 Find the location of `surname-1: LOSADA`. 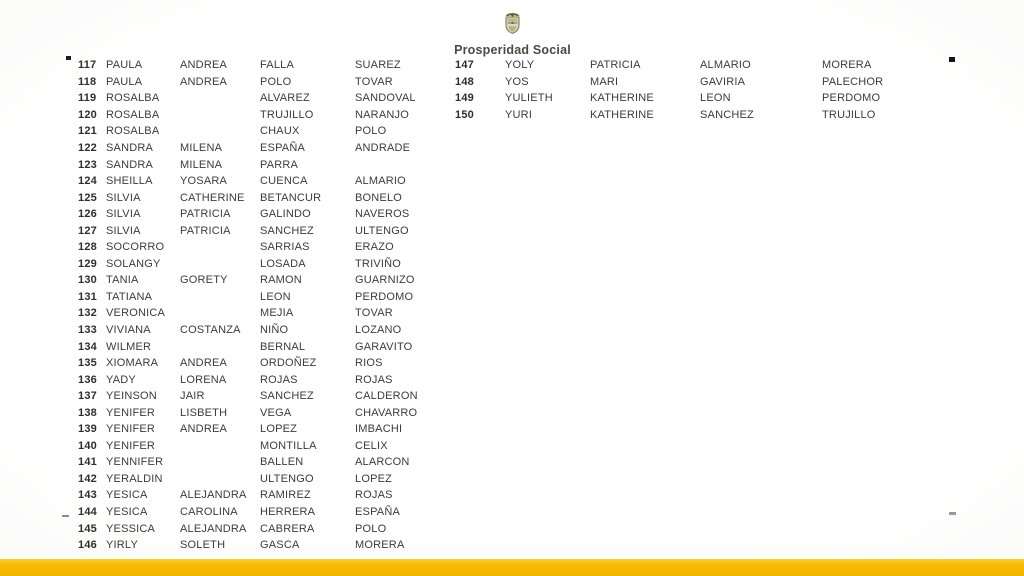

surname-1: LOSADA is located at coordinates (283, 263).